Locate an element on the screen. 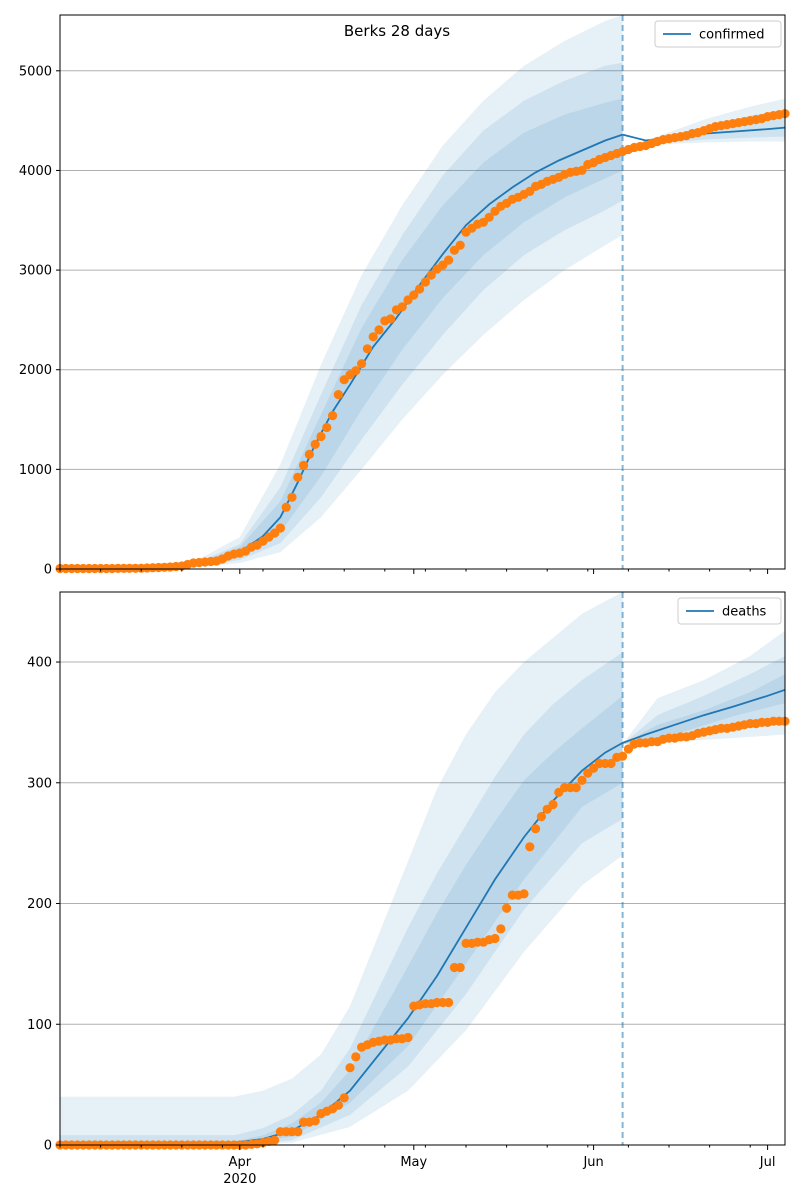 The image size is (800, 1204). legend: deaths is located at coordinates (729, 611).